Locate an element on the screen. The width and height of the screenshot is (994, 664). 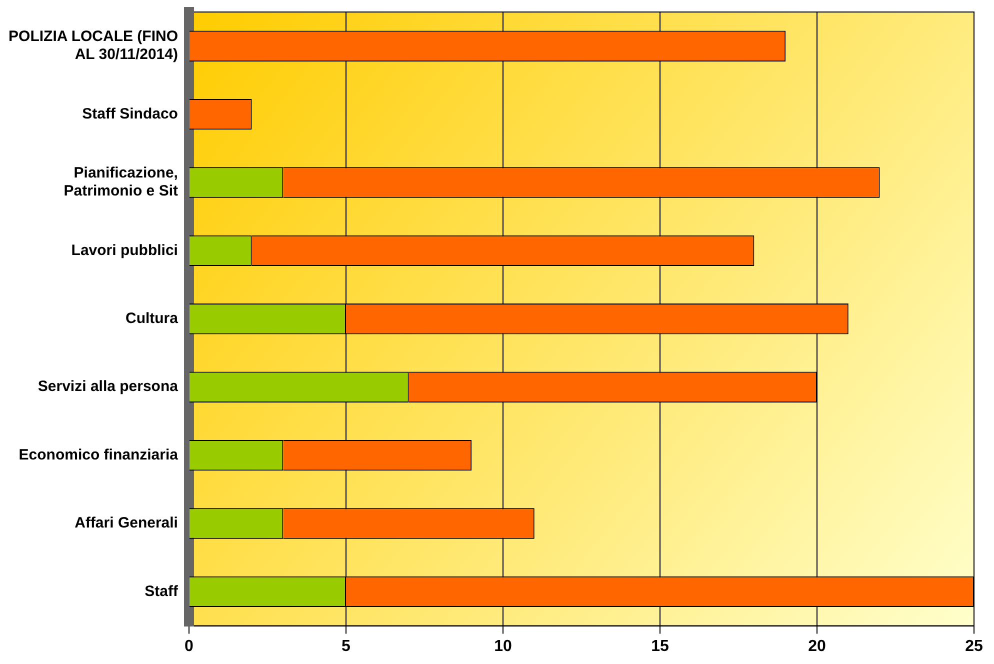
y-tick-label: Staff Sindaco is located at coordinates (130, 113).